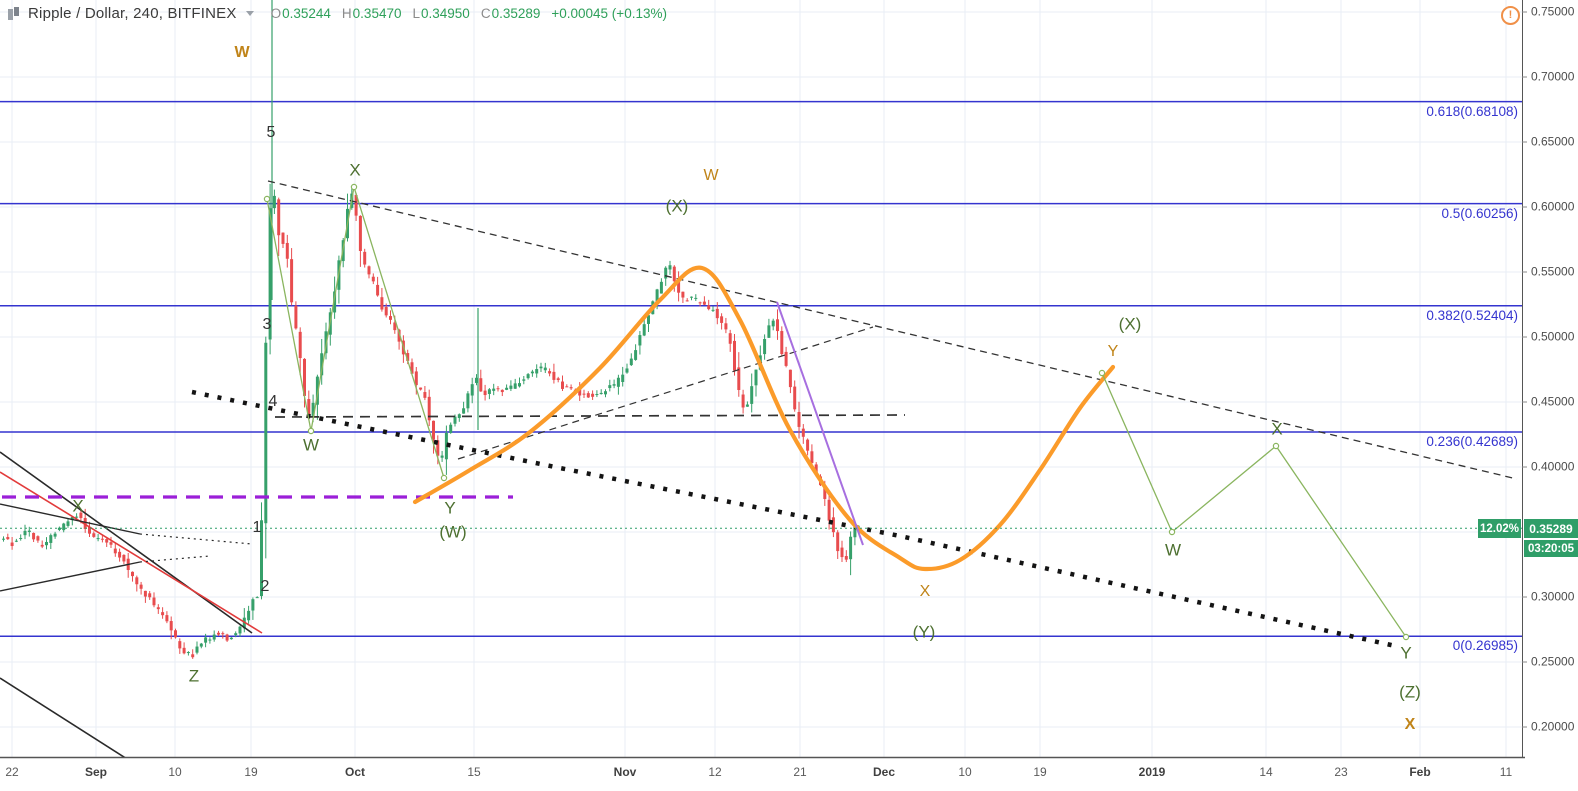 Image resolution: width=1578 pixels, height=791 pixels. I want to click on chevron-down-icon, so click(249, 13).